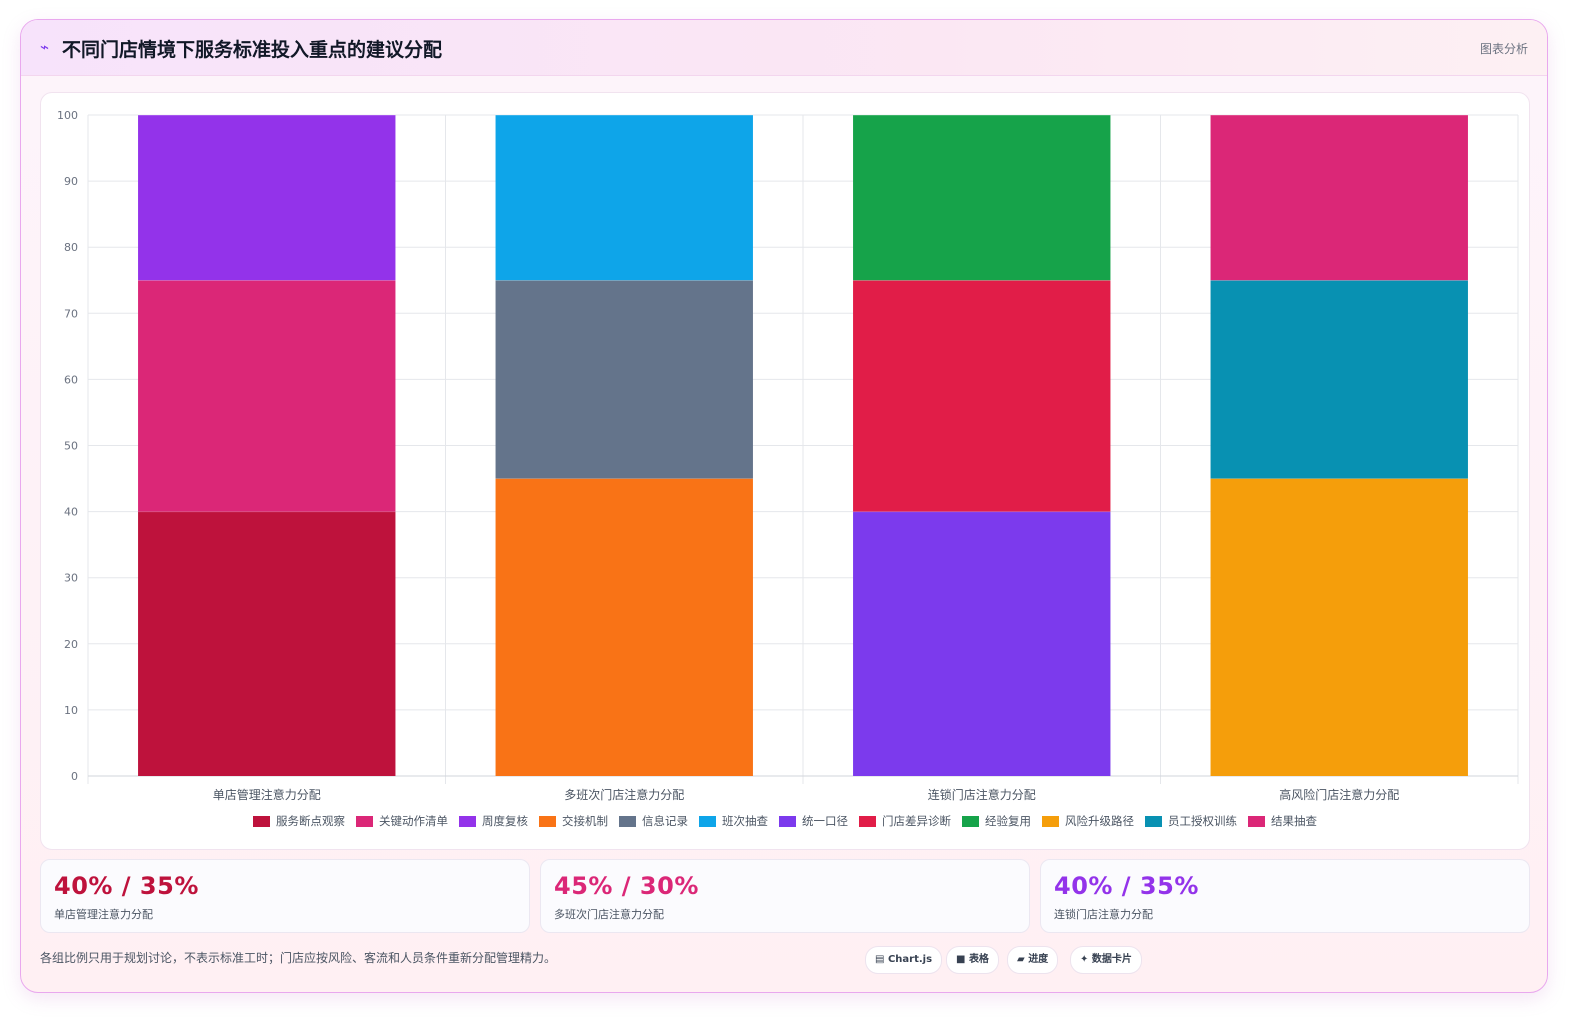 This screenshot has width=1588, height=1026. I want to click on legend-label: 经验复用, so click(1008, 821).